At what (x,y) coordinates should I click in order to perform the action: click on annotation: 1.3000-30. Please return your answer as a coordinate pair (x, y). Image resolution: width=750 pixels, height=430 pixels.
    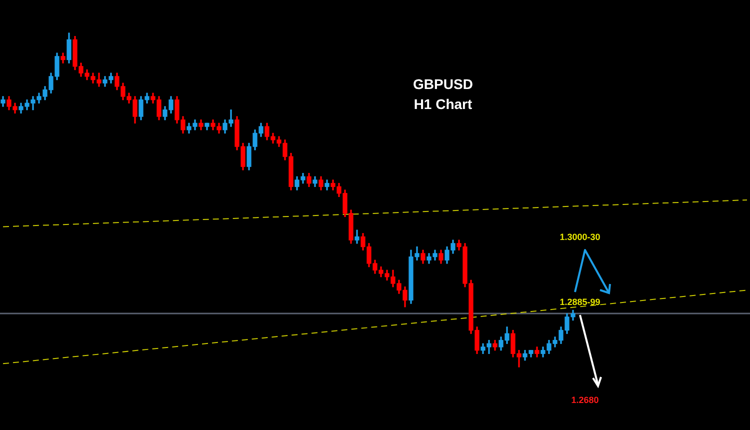
    Looking at the image, I should click on (580, 237).